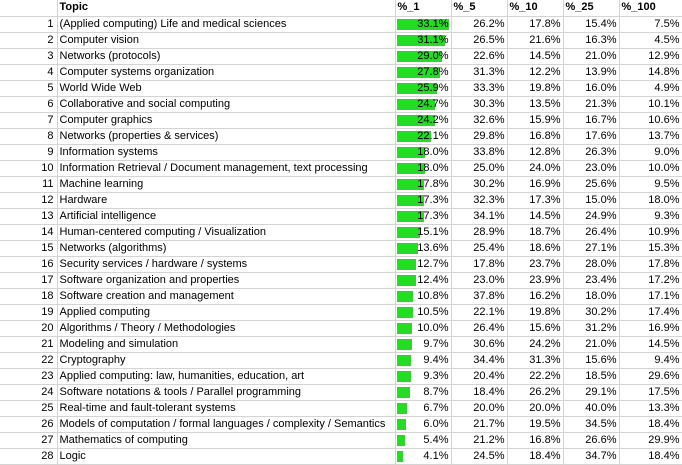  I want to click on pct-5-cell: 25.4%, so click(479, 248).